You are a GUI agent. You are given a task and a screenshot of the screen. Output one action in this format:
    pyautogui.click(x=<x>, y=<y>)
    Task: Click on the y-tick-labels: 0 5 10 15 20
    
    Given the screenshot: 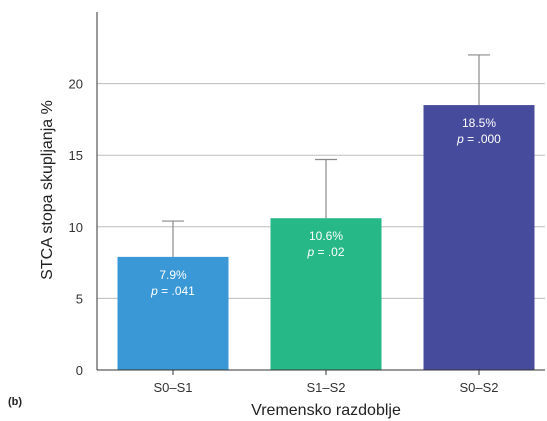 What is the action you would take?
    pyautogui.click(x=76, y=227)
    